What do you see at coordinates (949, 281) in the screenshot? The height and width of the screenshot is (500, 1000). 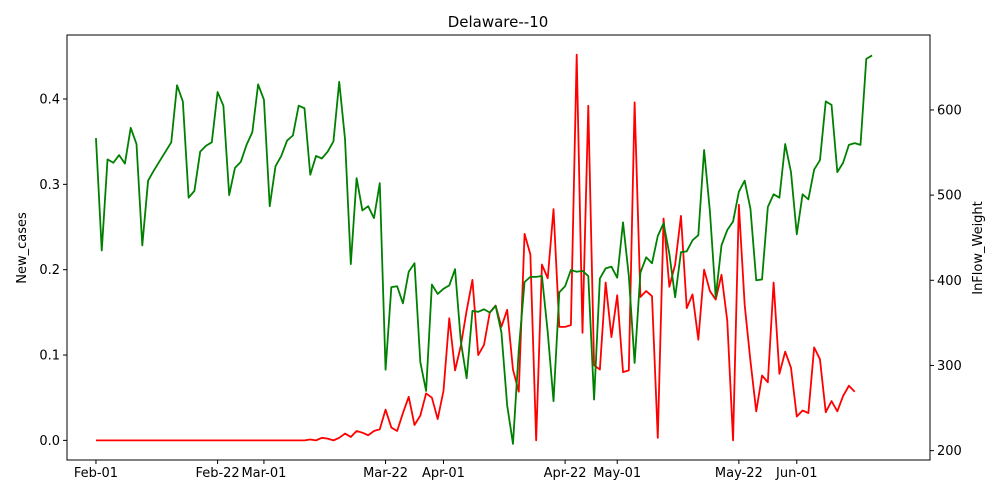 I see `y-right-tick-label: 400` at bounding box center [949, 281].